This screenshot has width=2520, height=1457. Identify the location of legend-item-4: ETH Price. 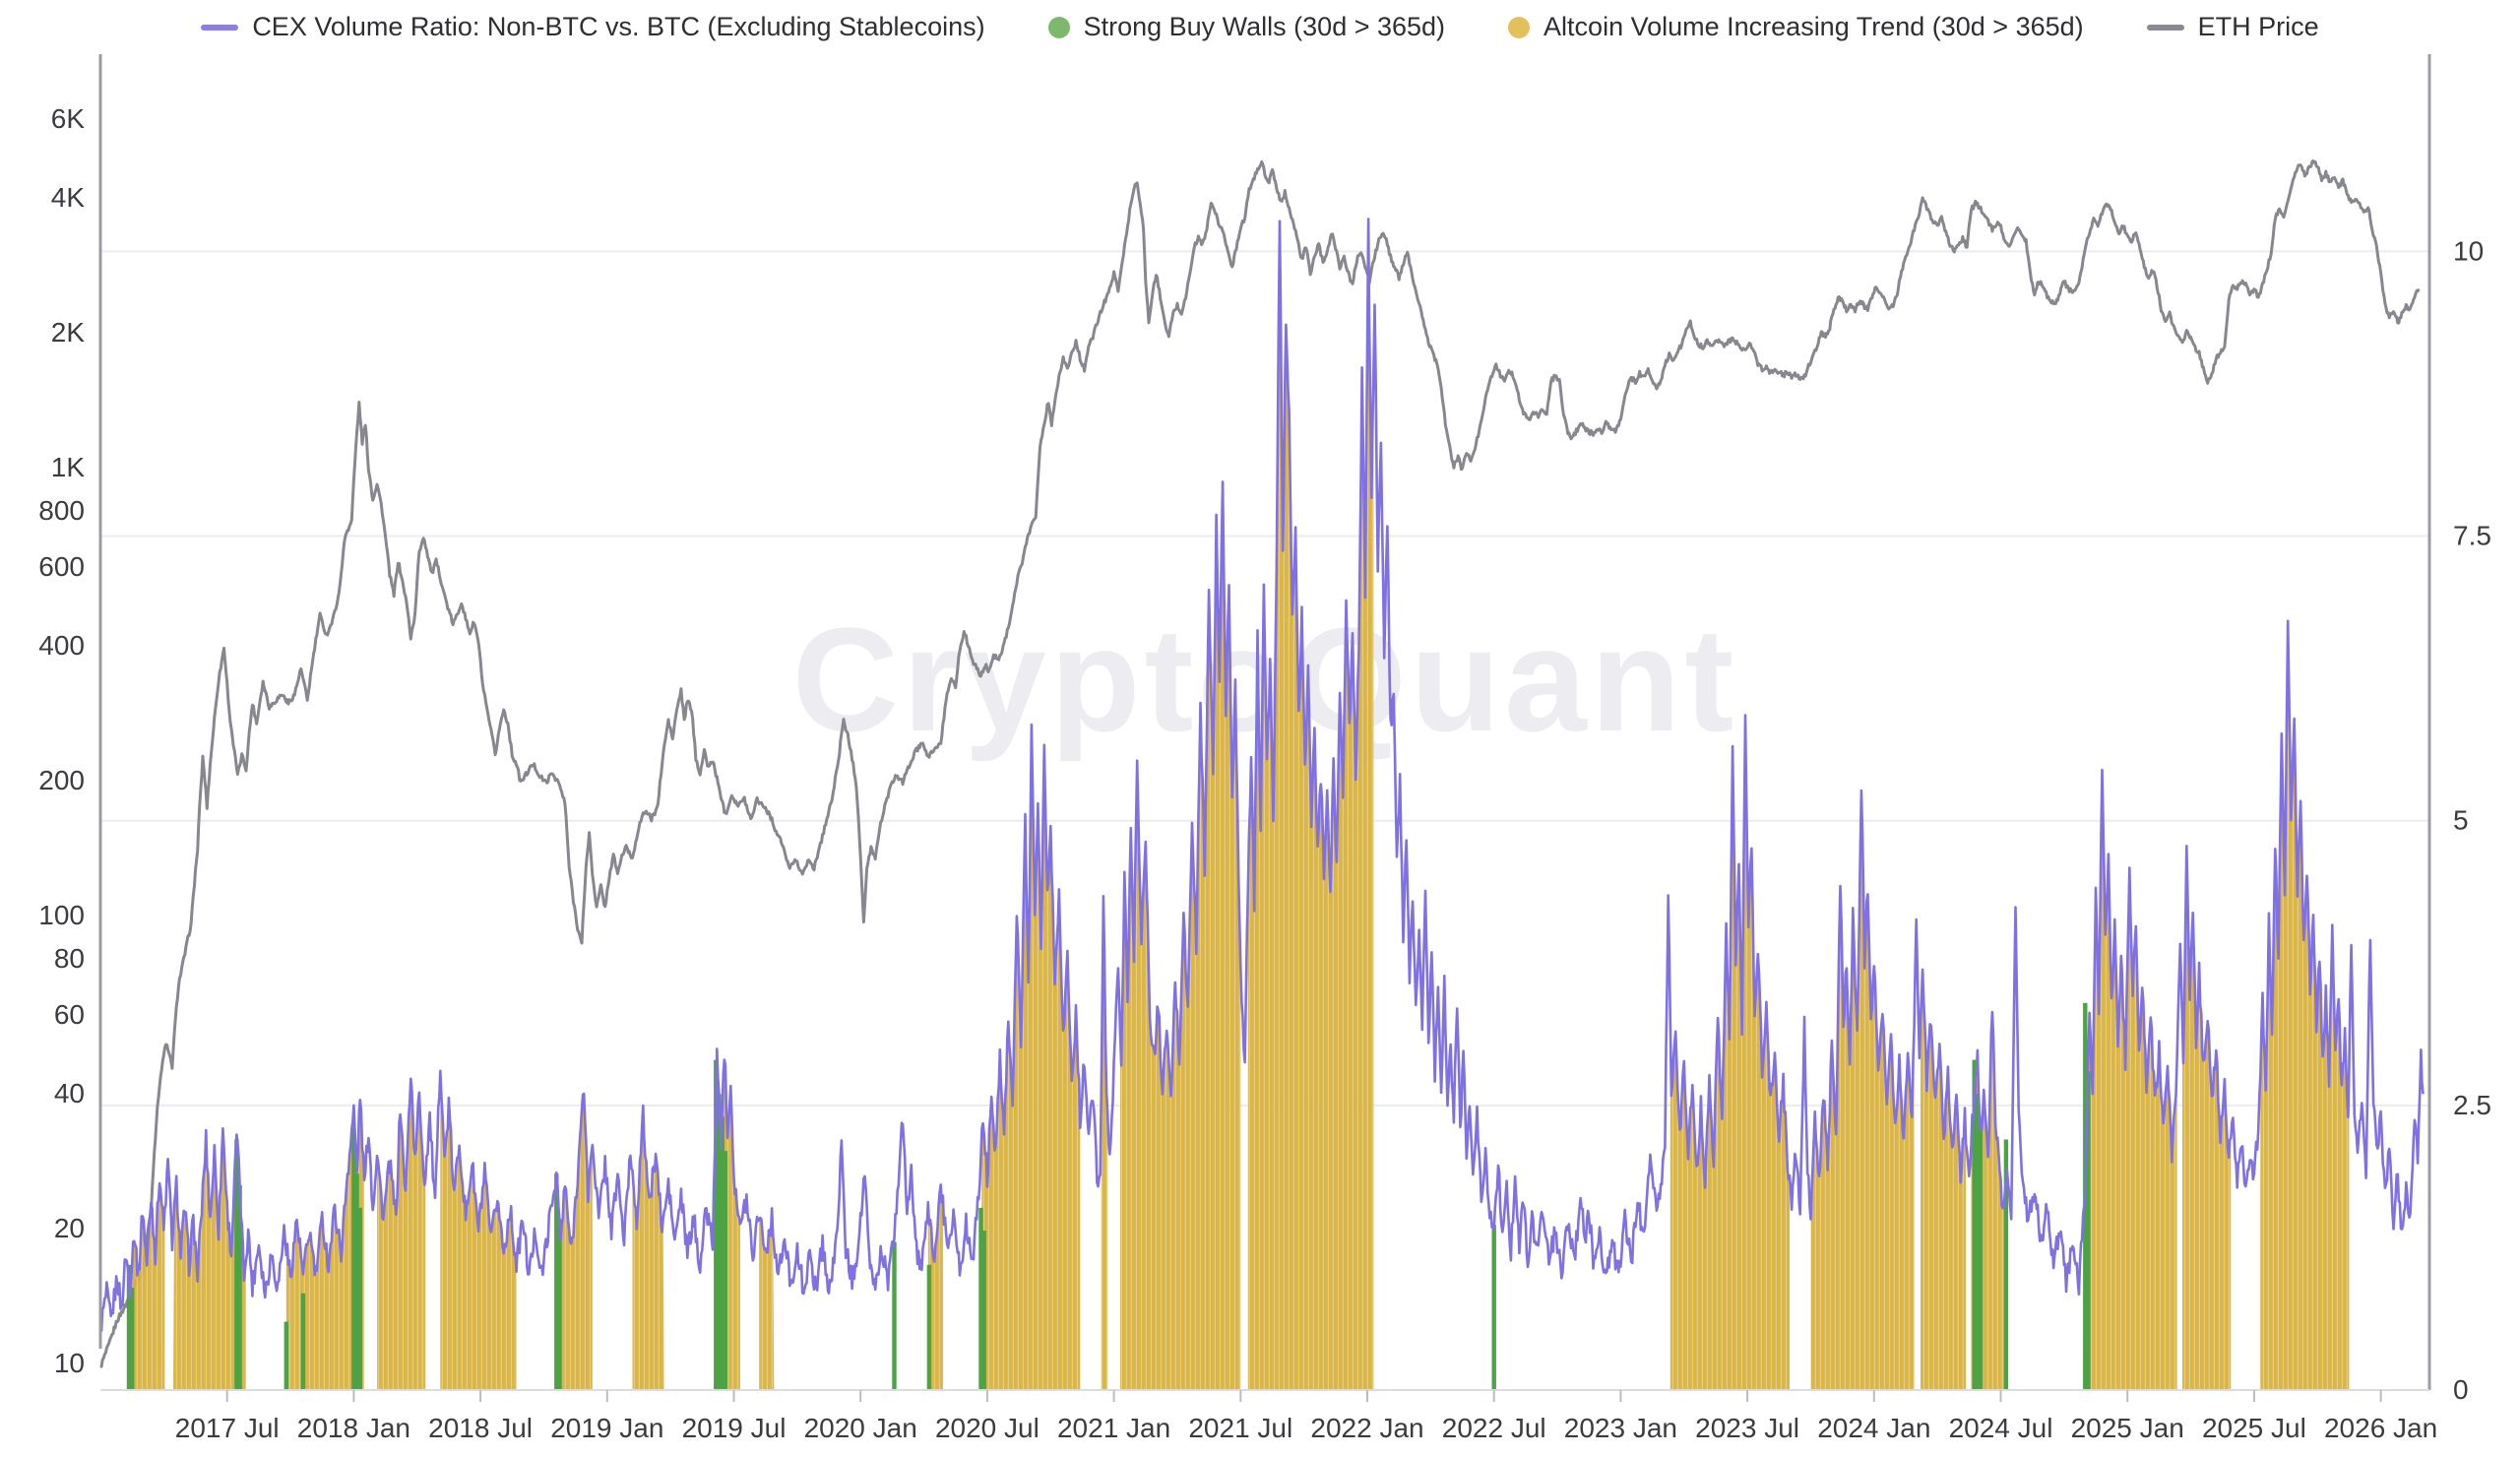
(2232, 27).